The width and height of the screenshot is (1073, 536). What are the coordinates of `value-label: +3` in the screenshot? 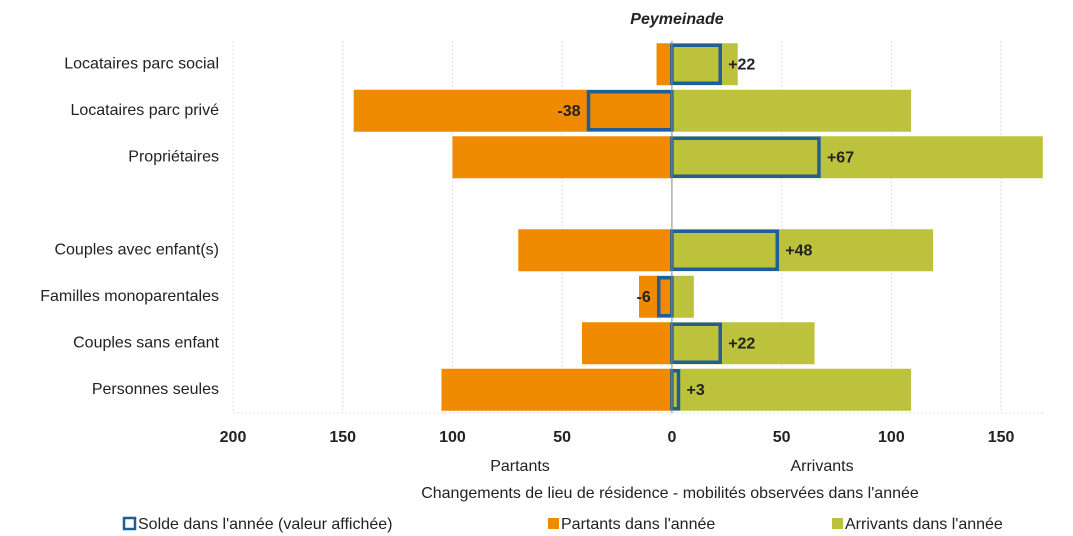 It's located at (696, 390).